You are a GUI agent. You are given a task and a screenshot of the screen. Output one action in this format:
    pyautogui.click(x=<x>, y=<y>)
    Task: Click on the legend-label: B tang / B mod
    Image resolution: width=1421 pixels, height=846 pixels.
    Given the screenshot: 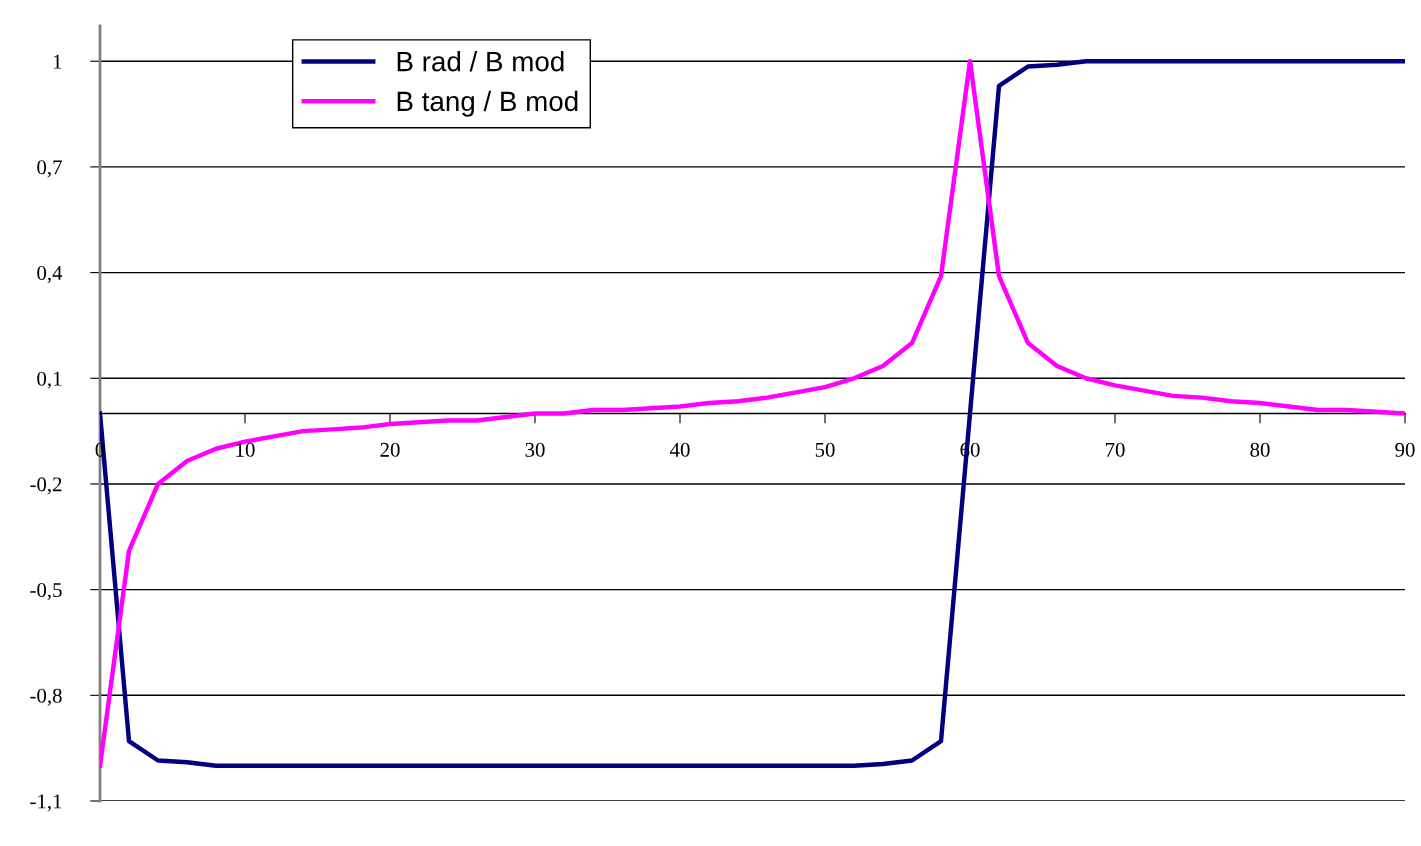 What is the action you would take?
    pyautogui.click(x=487, y=103)
    